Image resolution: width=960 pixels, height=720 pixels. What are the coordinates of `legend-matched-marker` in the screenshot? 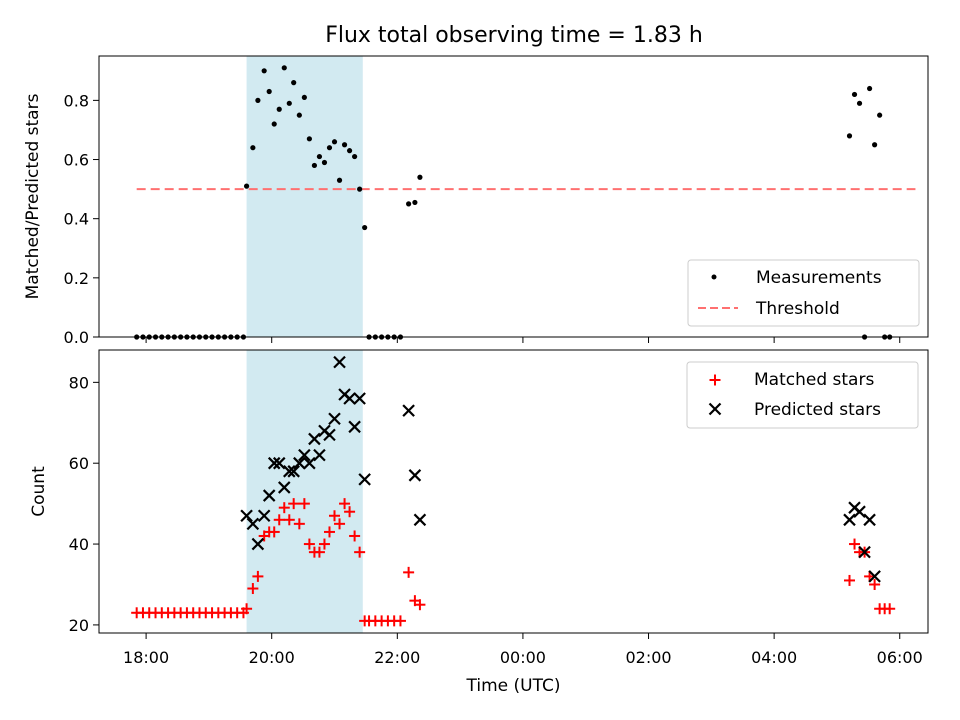 It's located at (715, 380).